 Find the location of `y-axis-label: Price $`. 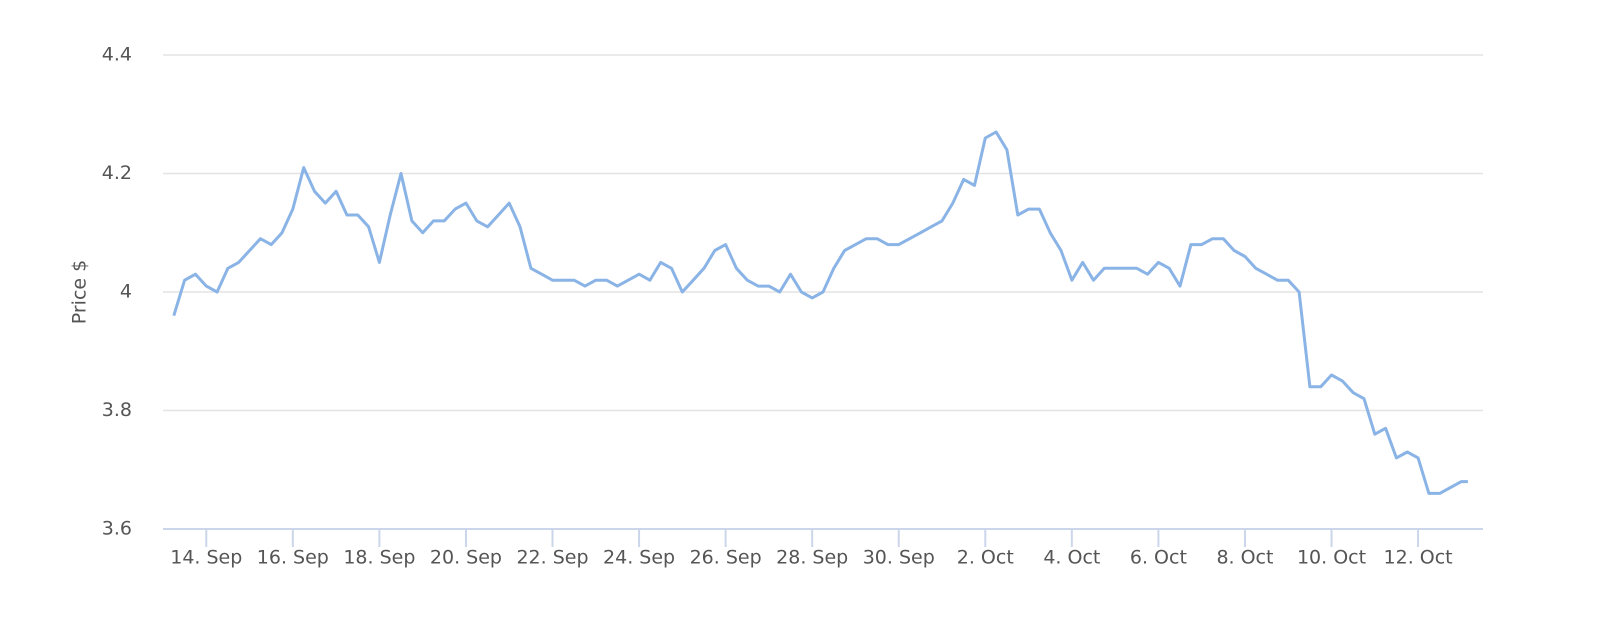

y-axis-label: Price $ is located at coordinates (80, 292).